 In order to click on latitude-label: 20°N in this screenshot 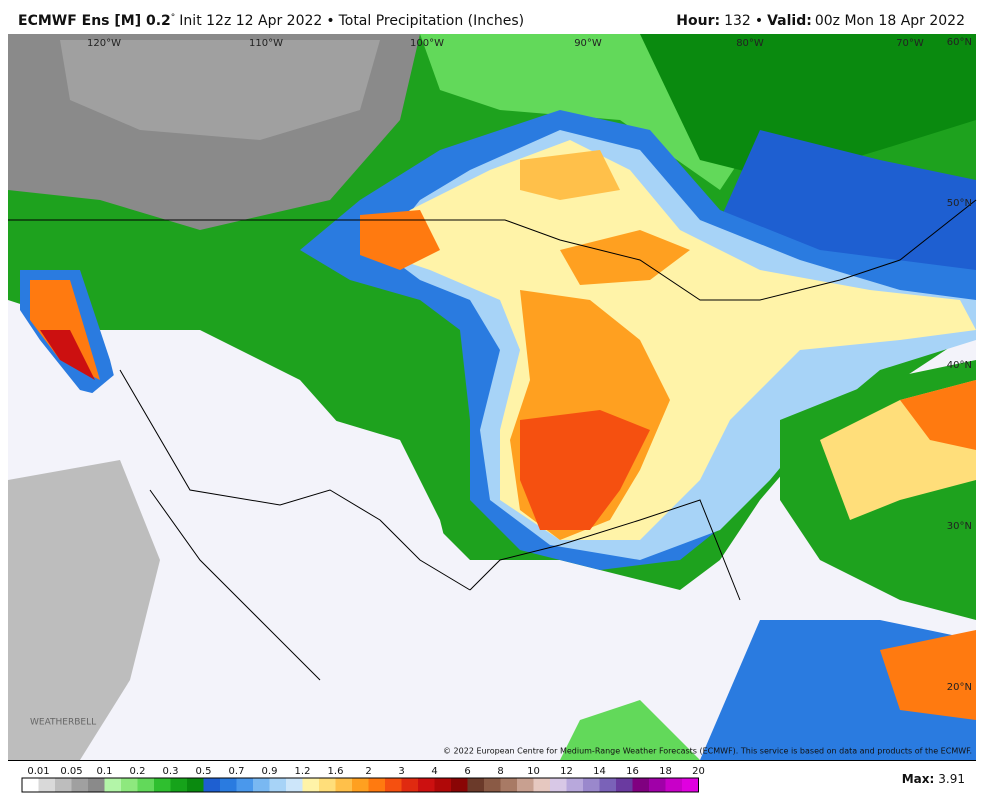, I will do `click(959, 687)`.